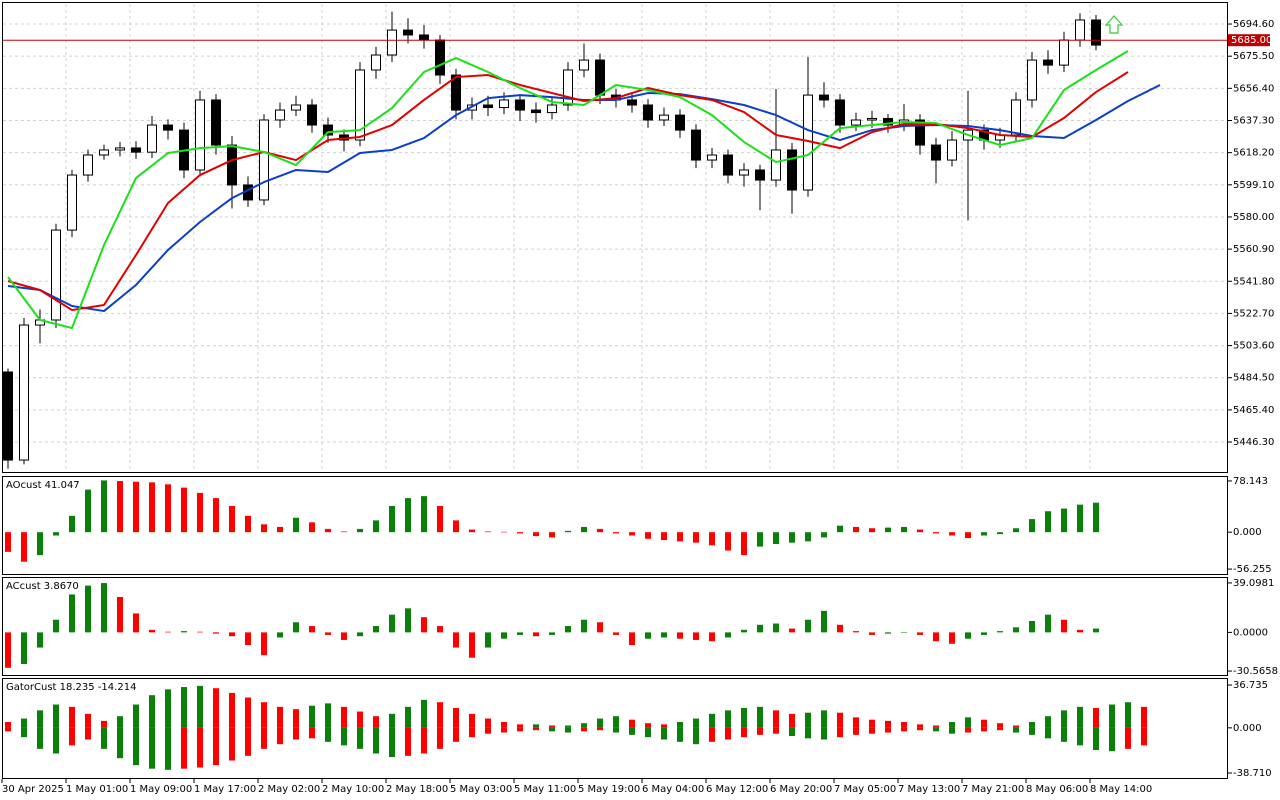 Image resolution: width=1280 pixels, height=800 pixels. I want to click on x-tick-label: 1 May 17:00, so click(225, 789).